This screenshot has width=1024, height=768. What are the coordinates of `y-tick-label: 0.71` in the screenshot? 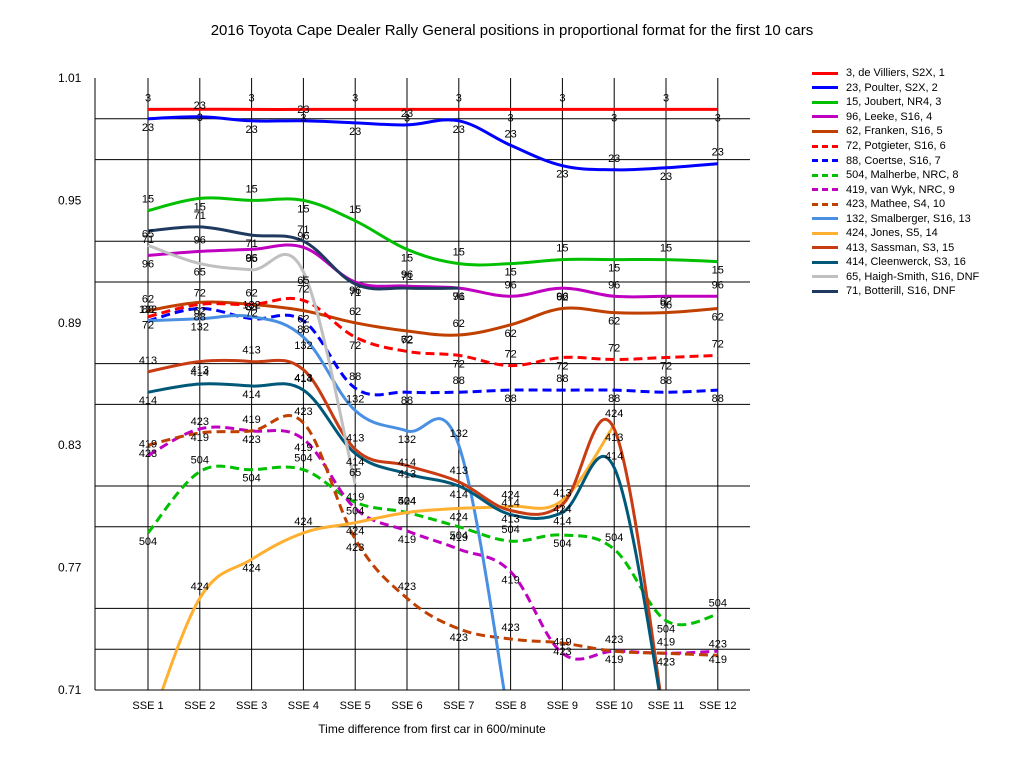 It's located at (70, 690).